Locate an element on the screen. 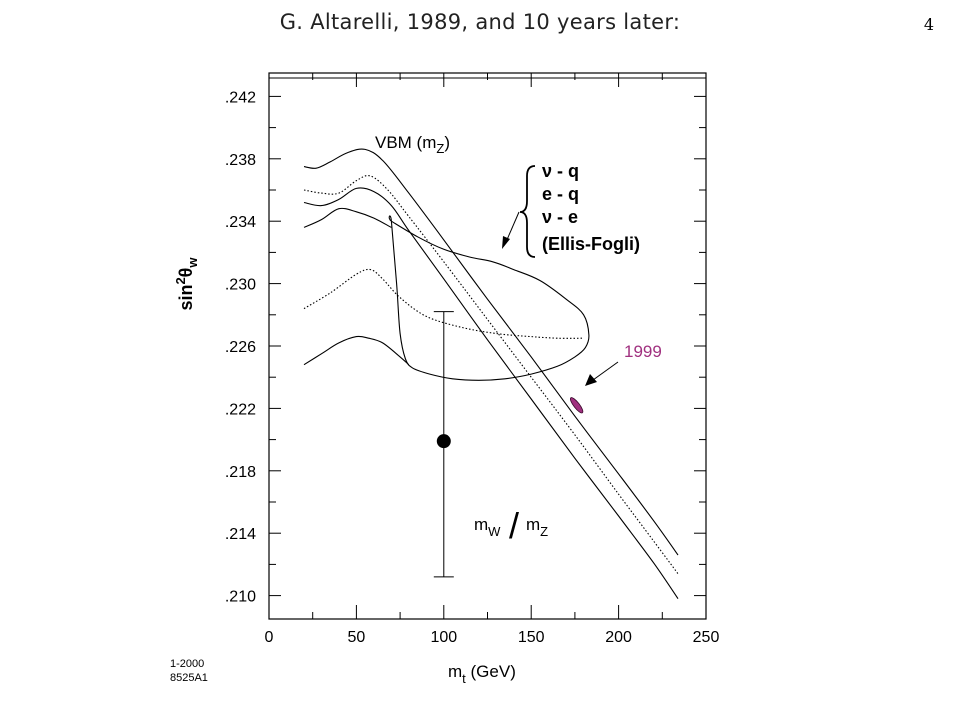 The image size is (960, 720). brace-arrow-head is located at coordinates (506, 242).